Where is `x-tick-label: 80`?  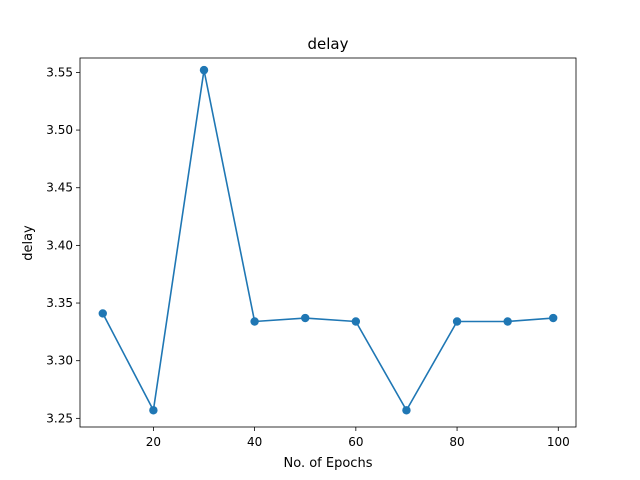 x-tick-label: 80 is located at coordinates (456, 442).